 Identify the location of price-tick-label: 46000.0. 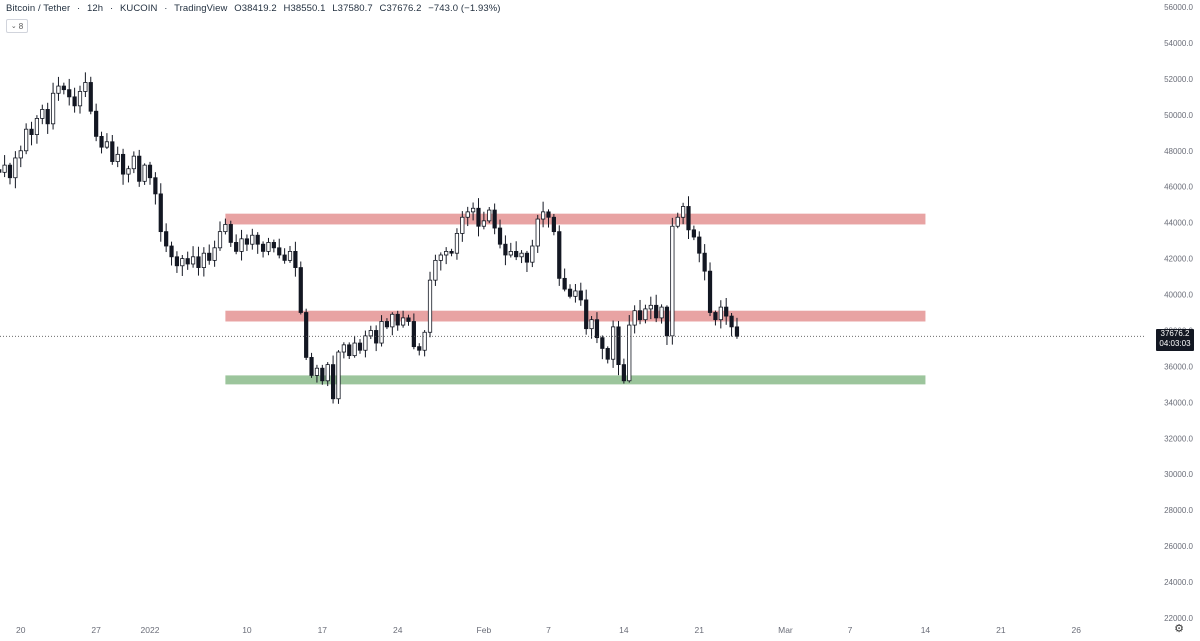
(1178, 187).